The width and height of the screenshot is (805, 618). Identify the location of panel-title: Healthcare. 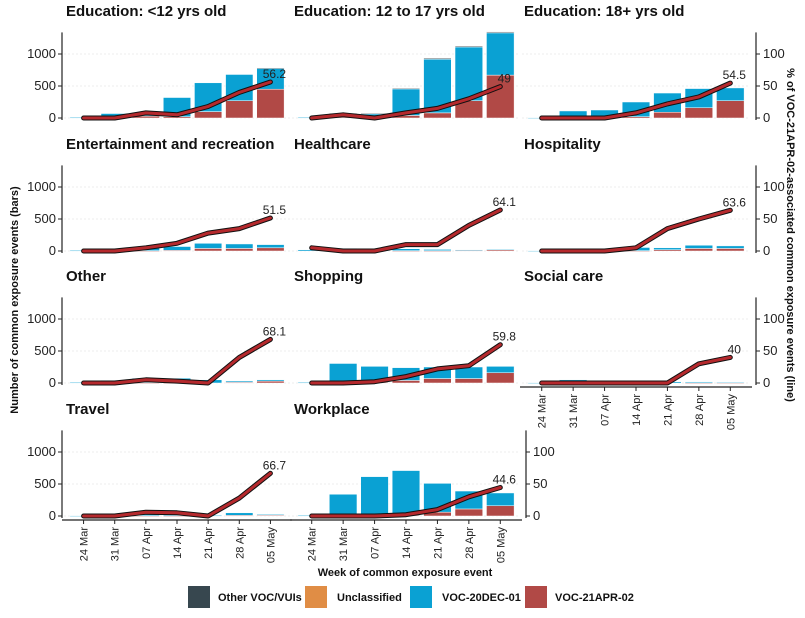
(332, 144).